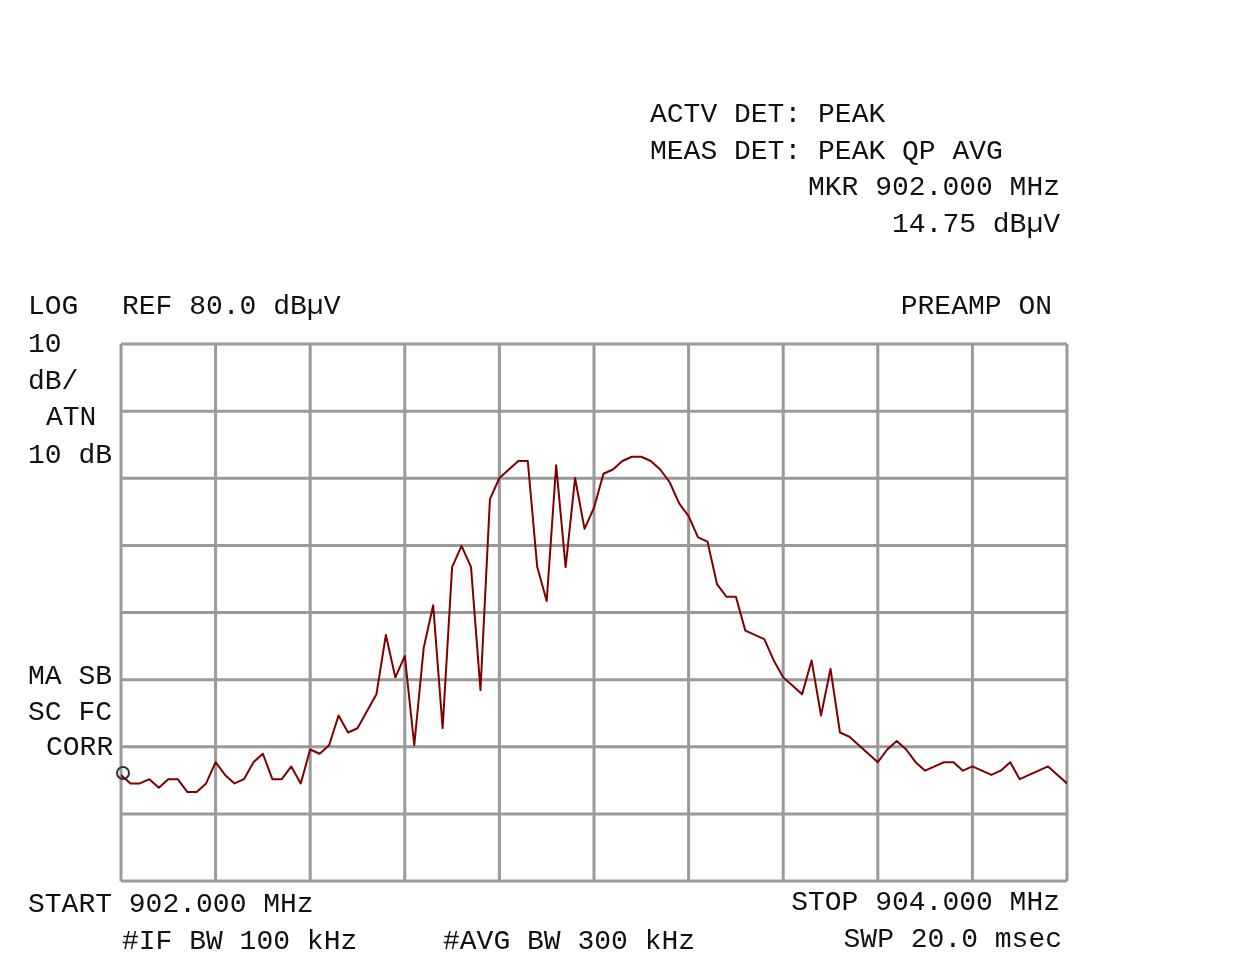 The image size is (1252, 966). What do you see at coordinates (933, 188) in the screenshot?
I see `text: MKR 902.000 MHz` at bounding box center [933, 188].